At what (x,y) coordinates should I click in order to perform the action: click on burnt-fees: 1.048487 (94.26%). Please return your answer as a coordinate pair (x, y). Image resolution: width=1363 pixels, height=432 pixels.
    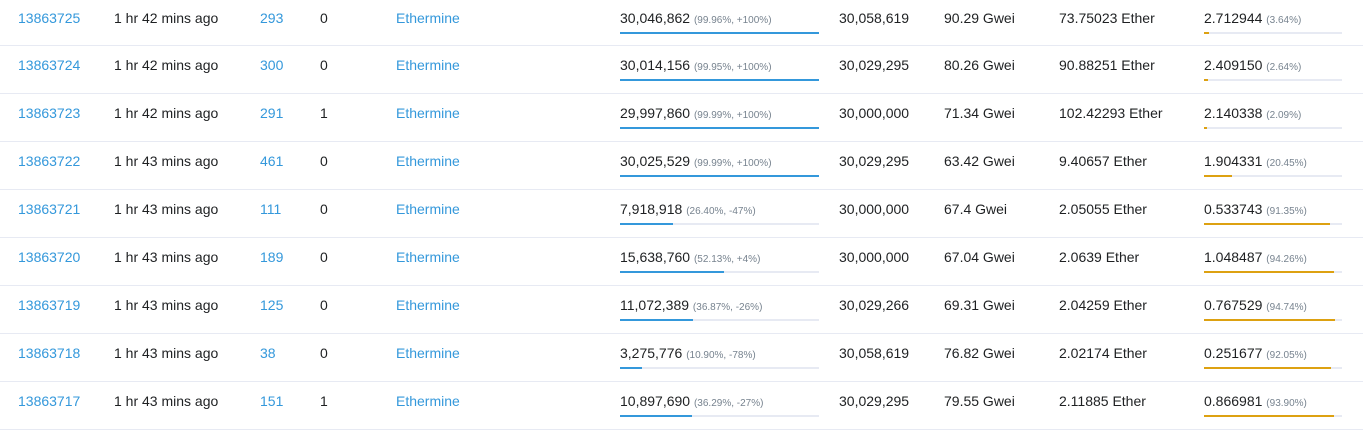
    Looking at the image, I should click on (1255, 258).